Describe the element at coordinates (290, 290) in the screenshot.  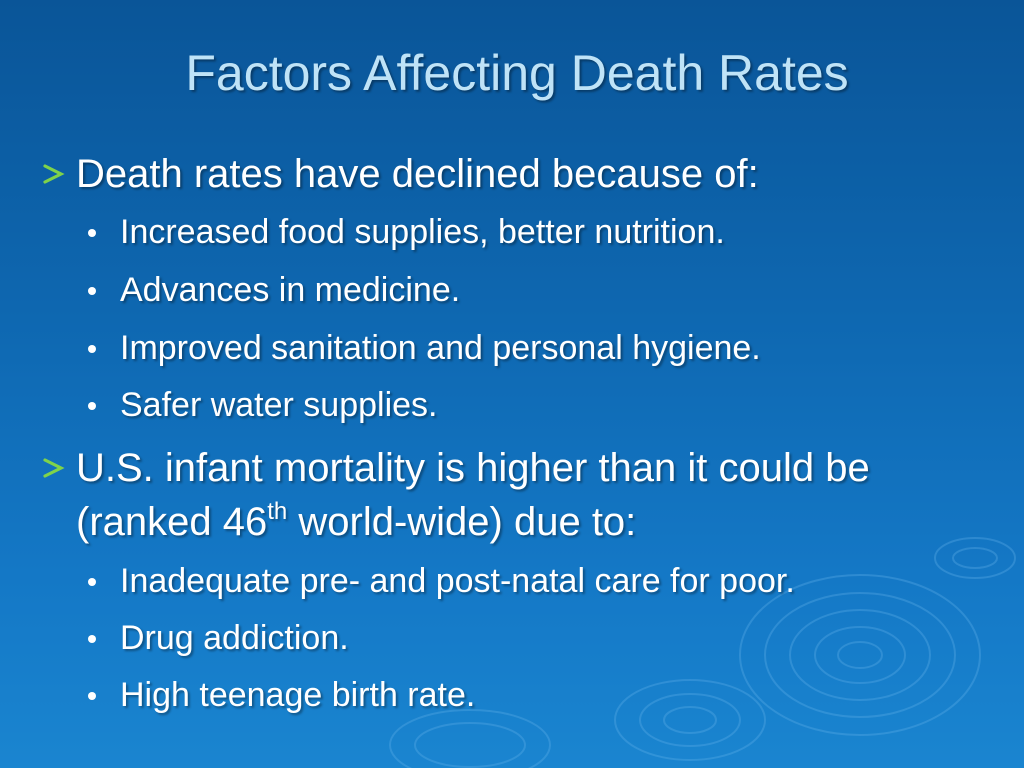
I see `sub-bullet-text: Advances in medicine.` at that location.